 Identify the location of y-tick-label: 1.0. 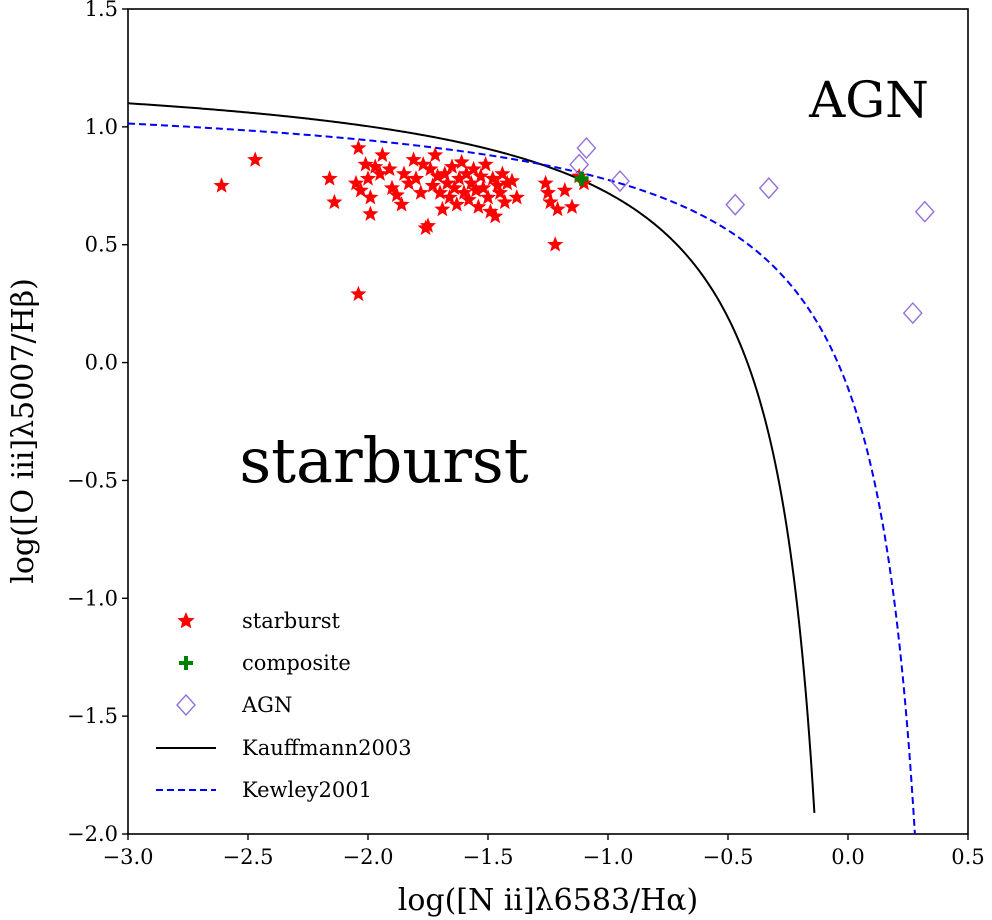
(101, 127).